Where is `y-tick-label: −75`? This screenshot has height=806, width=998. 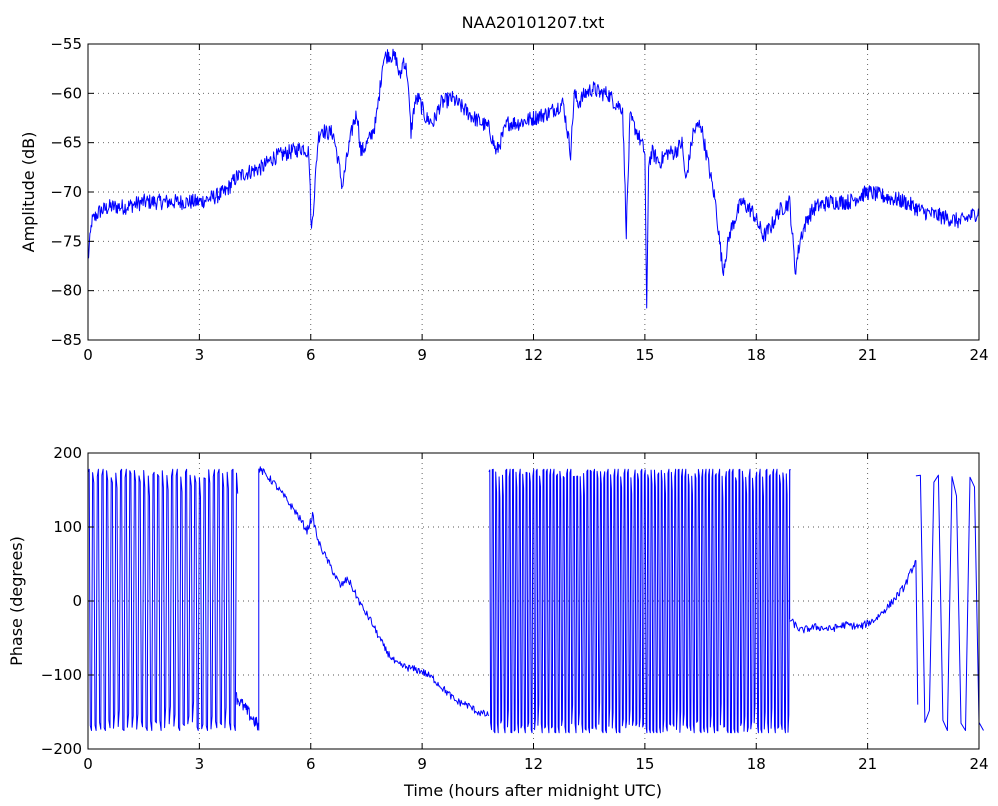
y-tick-label: −75 is located at coordinates (66, 241).